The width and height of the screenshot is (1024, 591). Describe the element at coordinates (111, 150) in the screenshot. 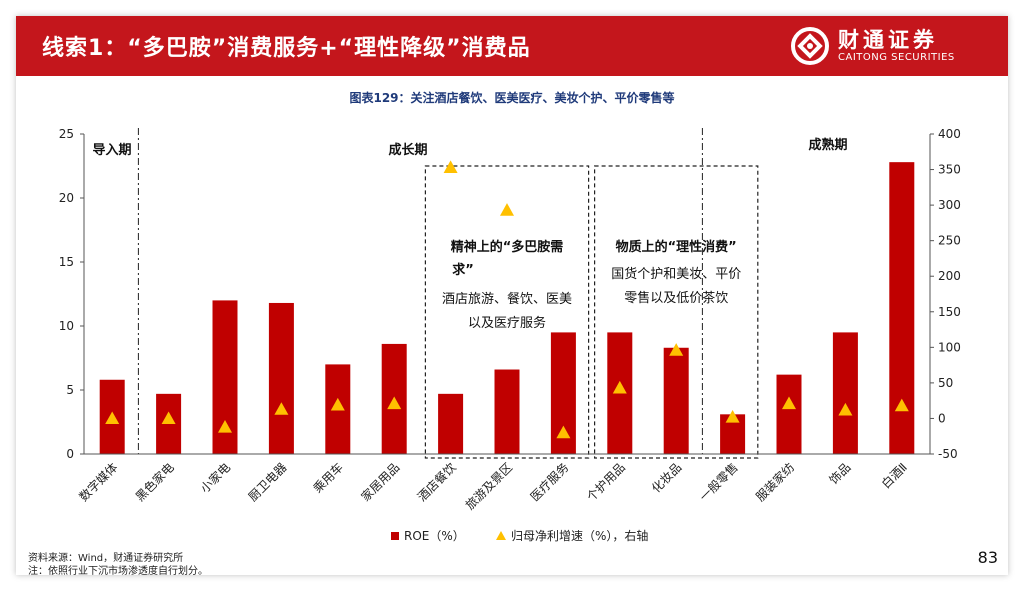

I see `phase-label: 导入期` at that location.